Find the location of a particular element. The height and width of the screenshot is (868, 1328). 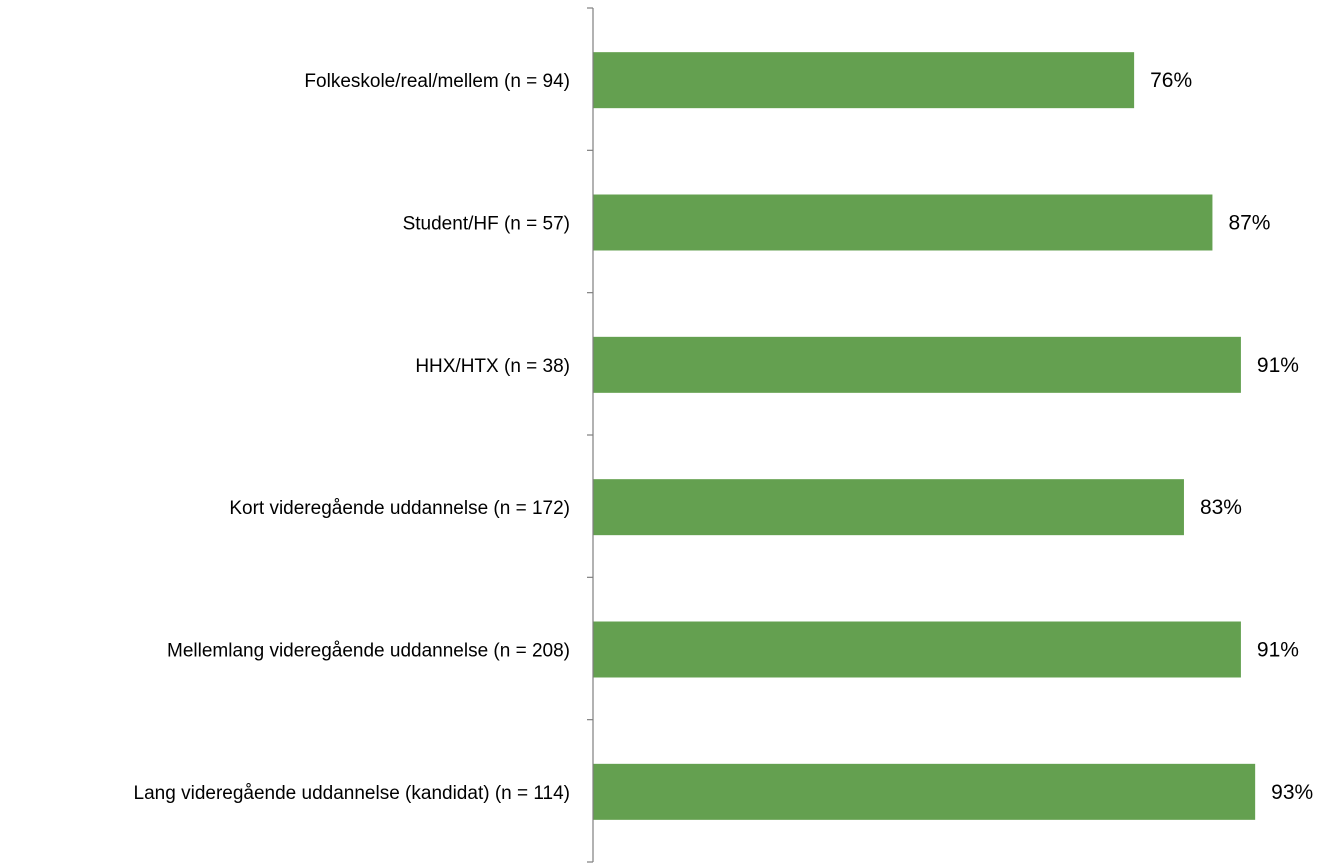

data-label: 76% is located at coordinates (1171, 80).